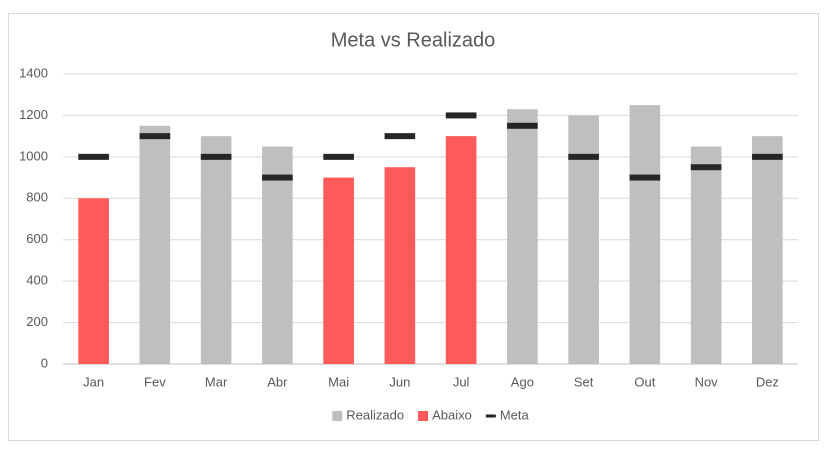  I want to click on x-tick-label: Mai, so click(338, 381).